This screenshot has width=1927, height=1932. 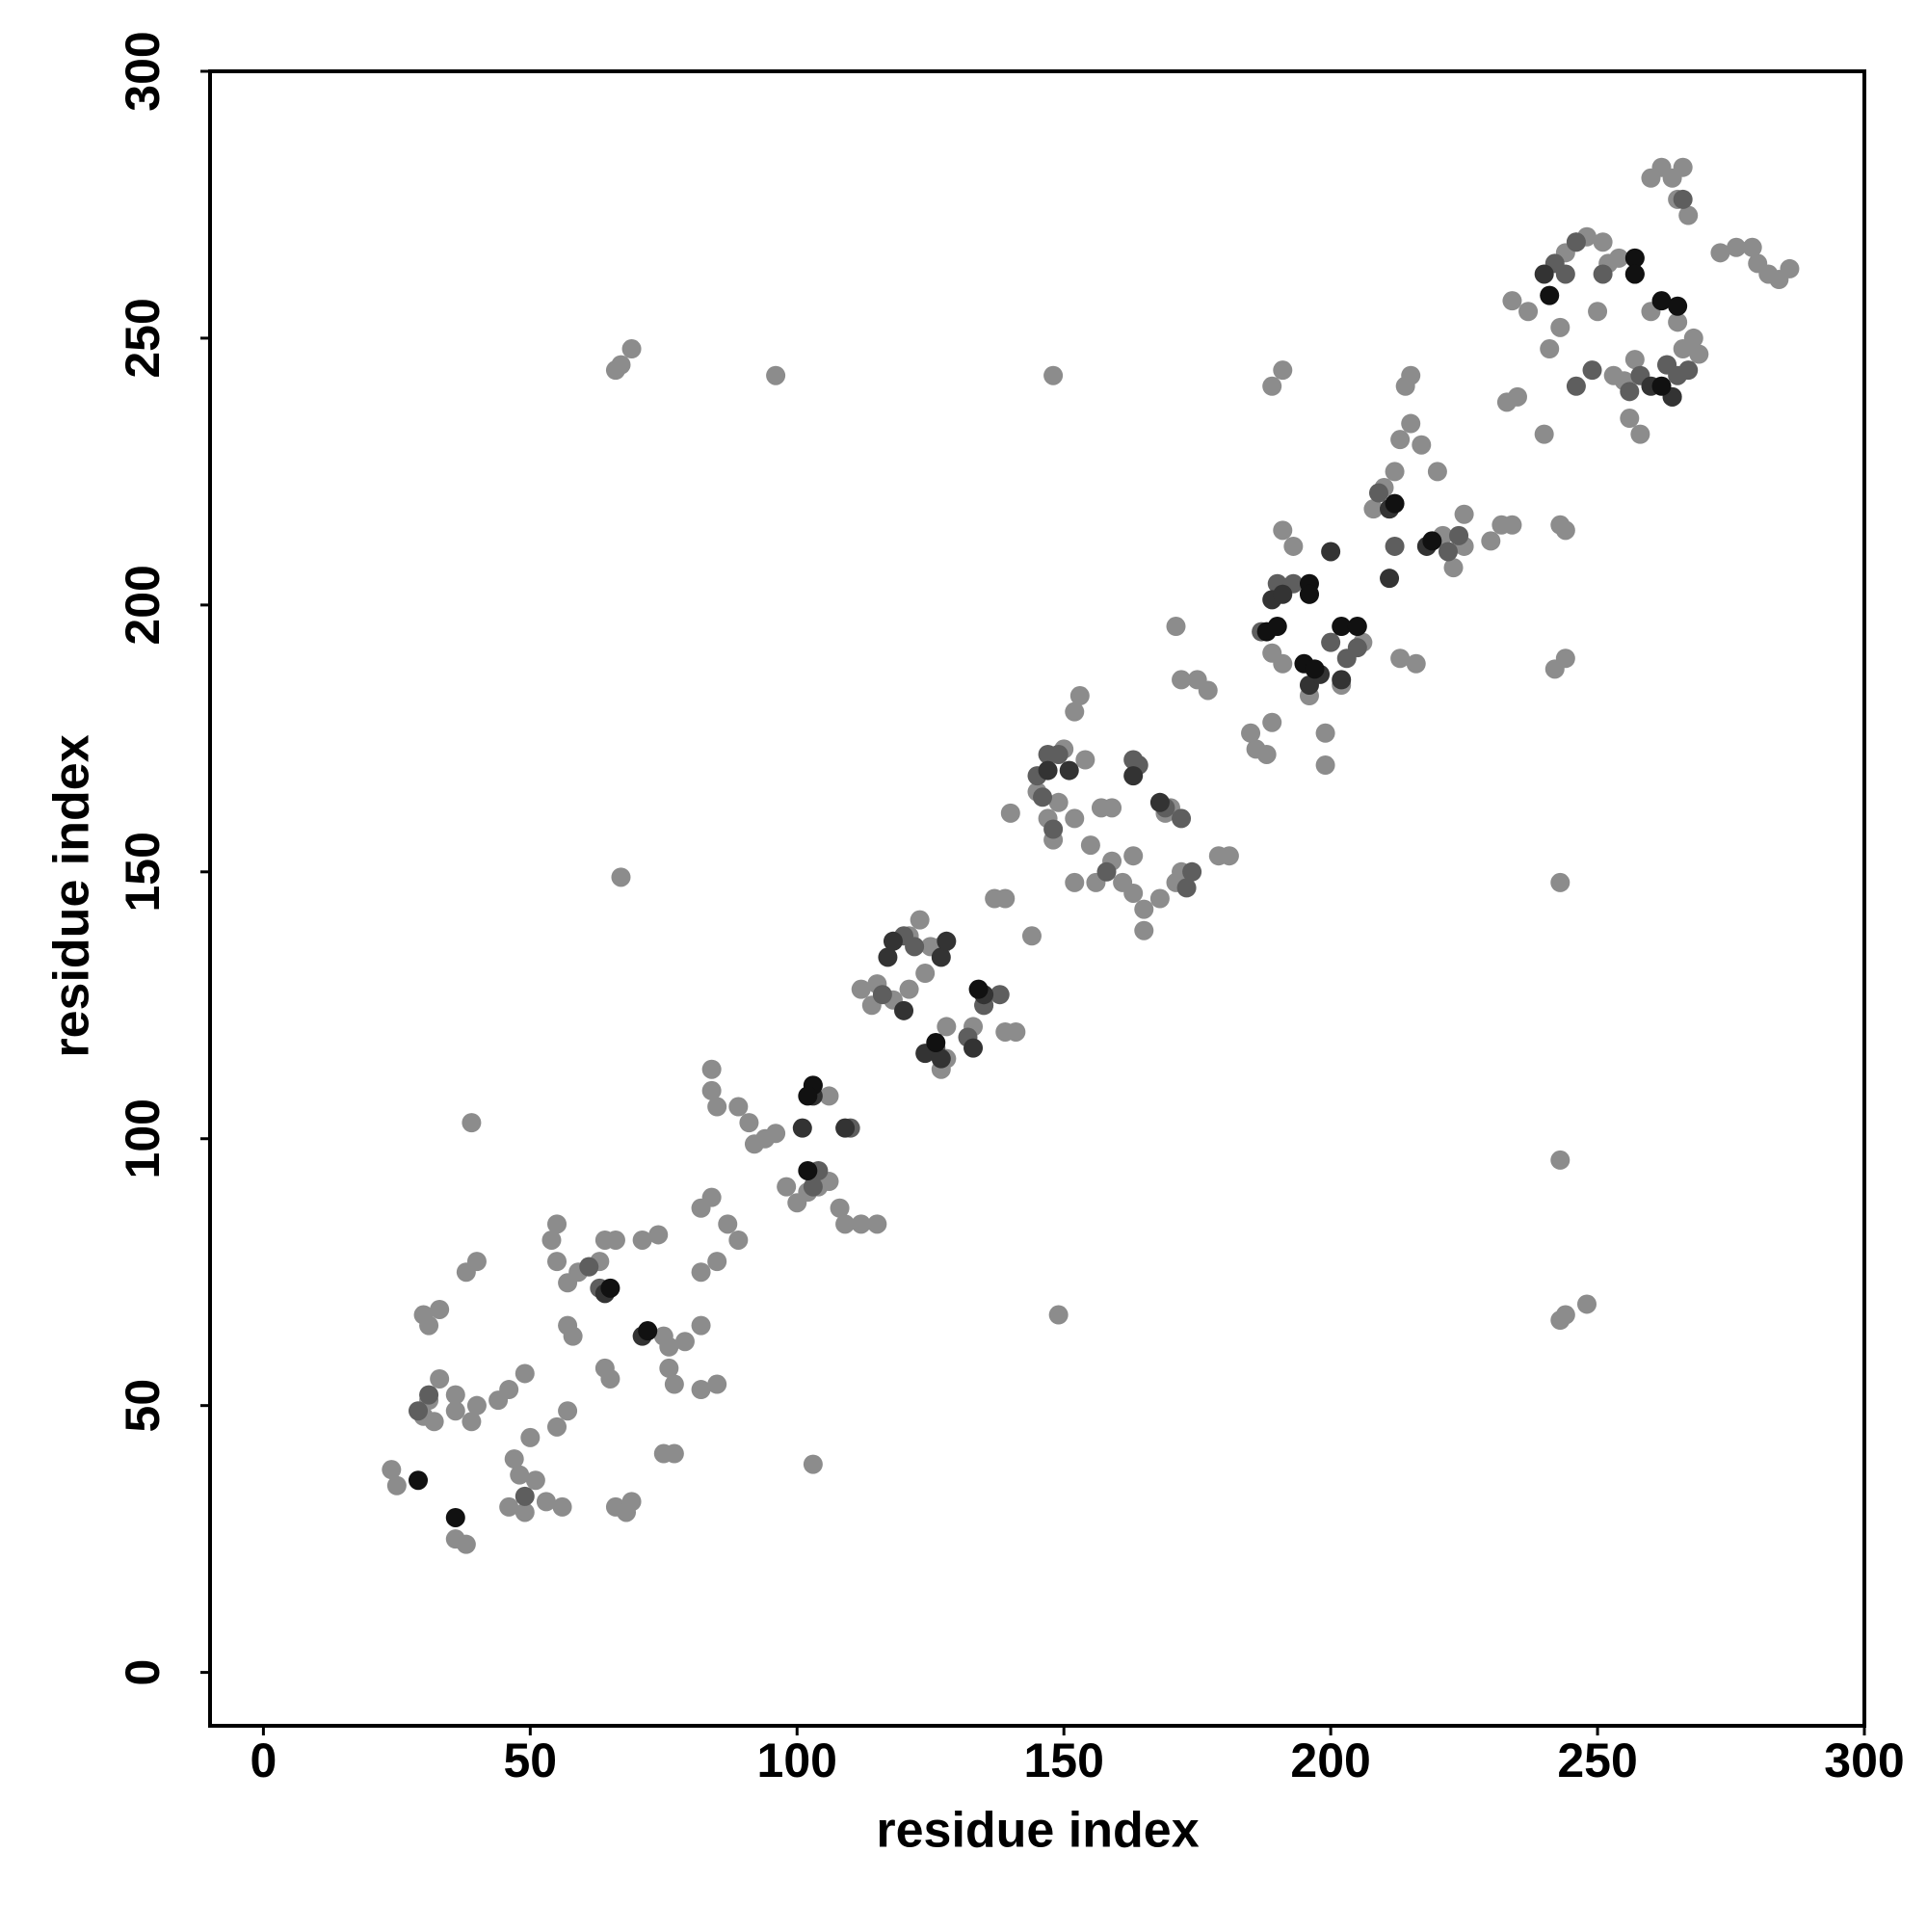 What do you see at coordinates (1597, 1760) in the screenshot?
I see `x-tick-label: 250` at bounding box center [1597, 1760].